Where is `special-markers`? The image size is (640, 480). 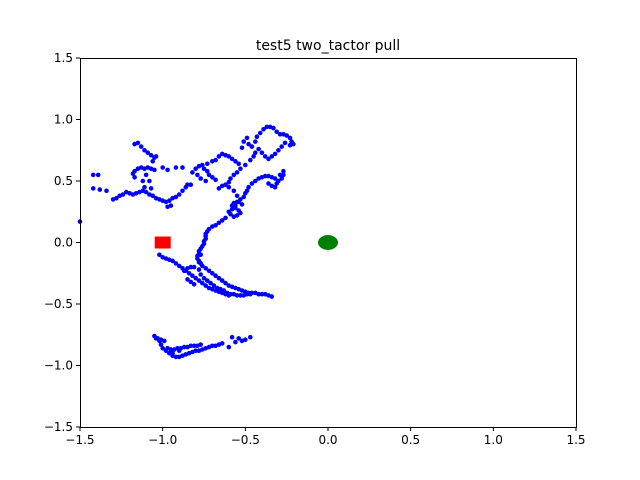
special-markers is located at coordinates (246, 242).